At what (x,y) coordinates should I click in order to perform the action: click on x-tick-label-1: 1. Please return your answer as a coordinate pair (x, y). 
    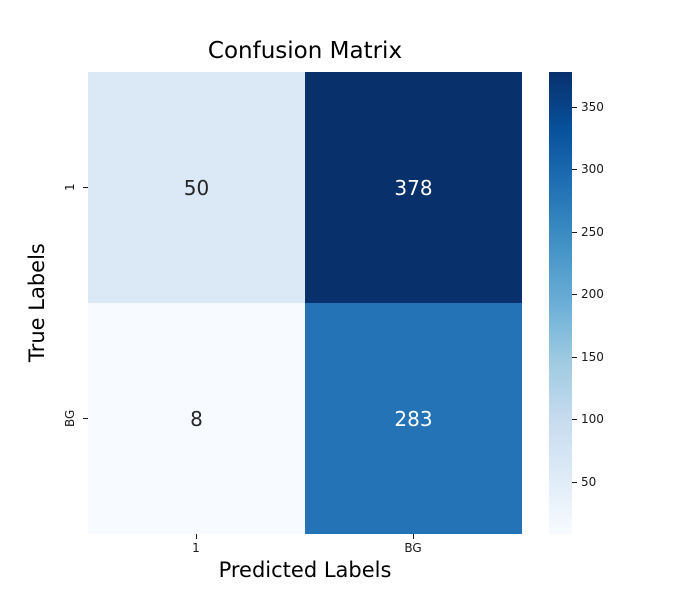
    Looking at the image, I should click on (196, 548).